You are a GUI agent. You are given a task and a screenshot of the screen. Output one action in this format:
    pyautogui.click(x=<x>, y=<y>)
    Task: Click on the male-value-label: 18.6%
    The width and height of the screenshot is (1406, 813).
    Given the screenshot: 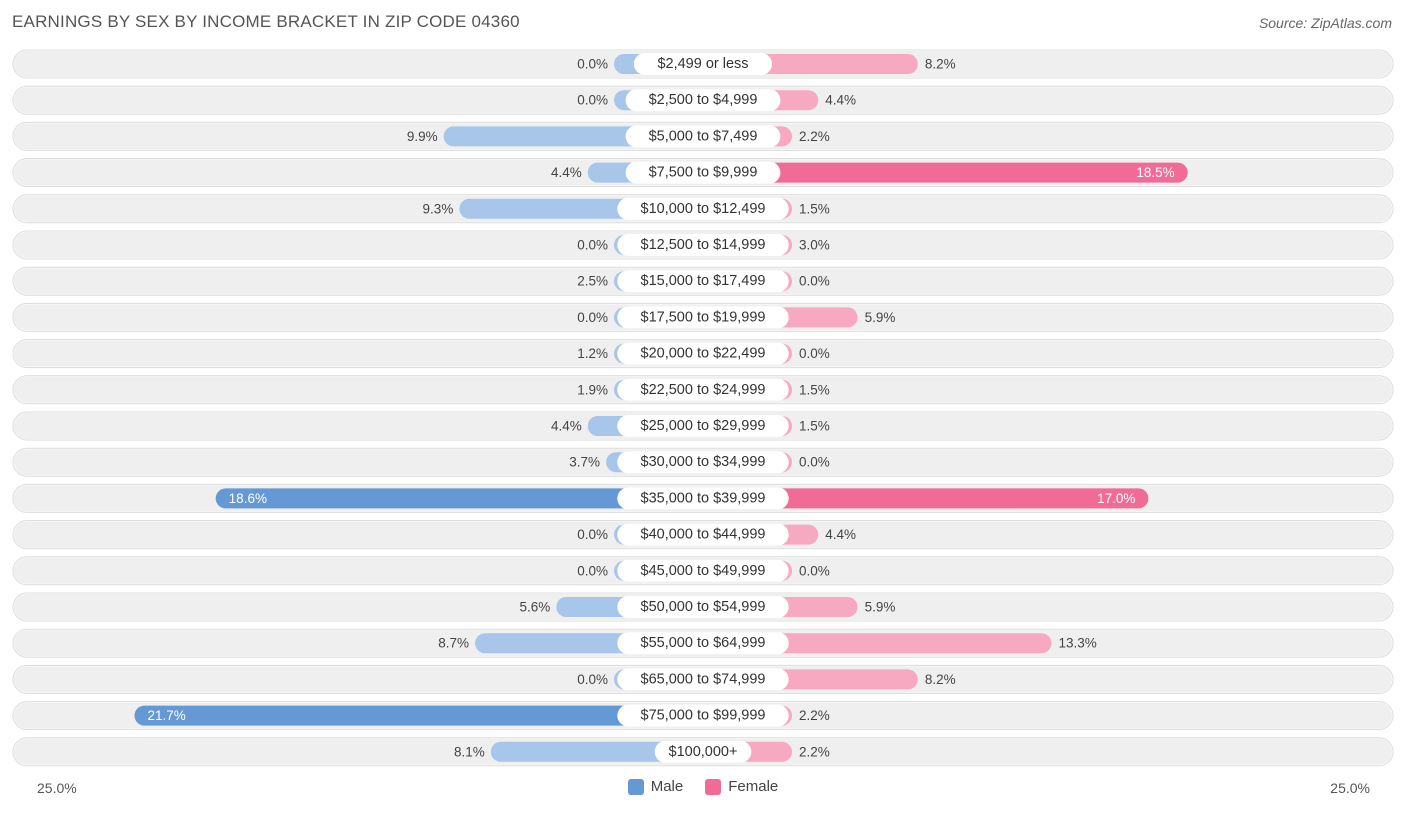 What is the action you would take?
    pyautogui.click(x=248, y=498)
    